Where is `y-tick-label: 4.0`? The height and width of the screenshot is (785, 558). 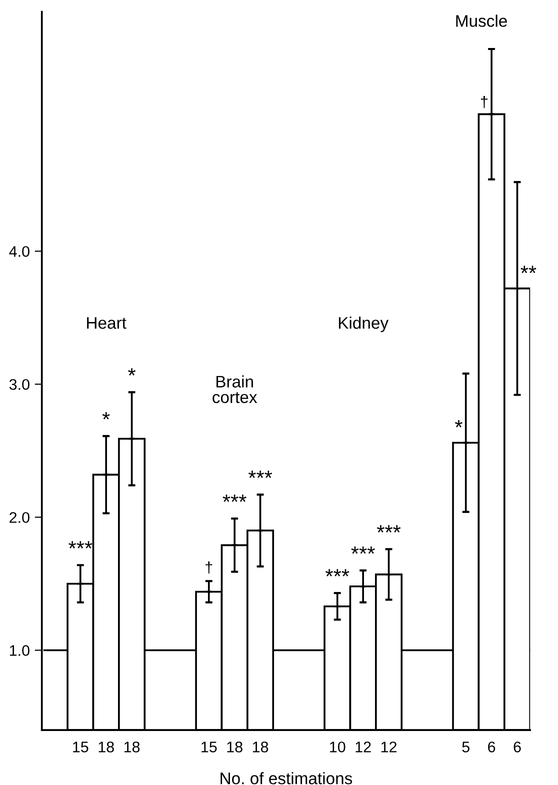 y-tick-label: 4.0 is located at coordinates (19, 251).